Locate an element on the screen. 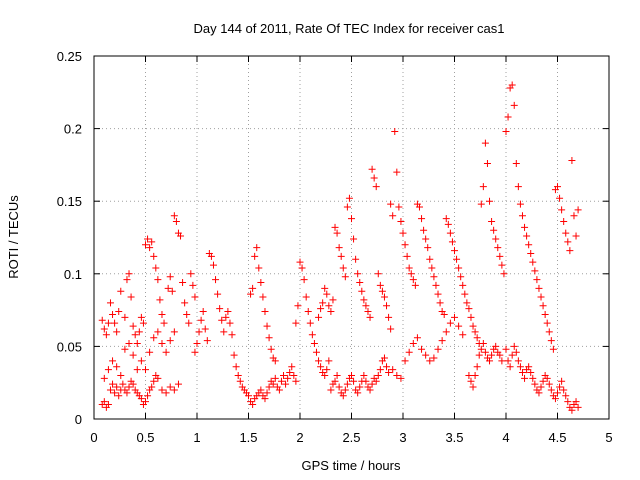  x-tick-label: 0 is located at coordinates (93, 437).